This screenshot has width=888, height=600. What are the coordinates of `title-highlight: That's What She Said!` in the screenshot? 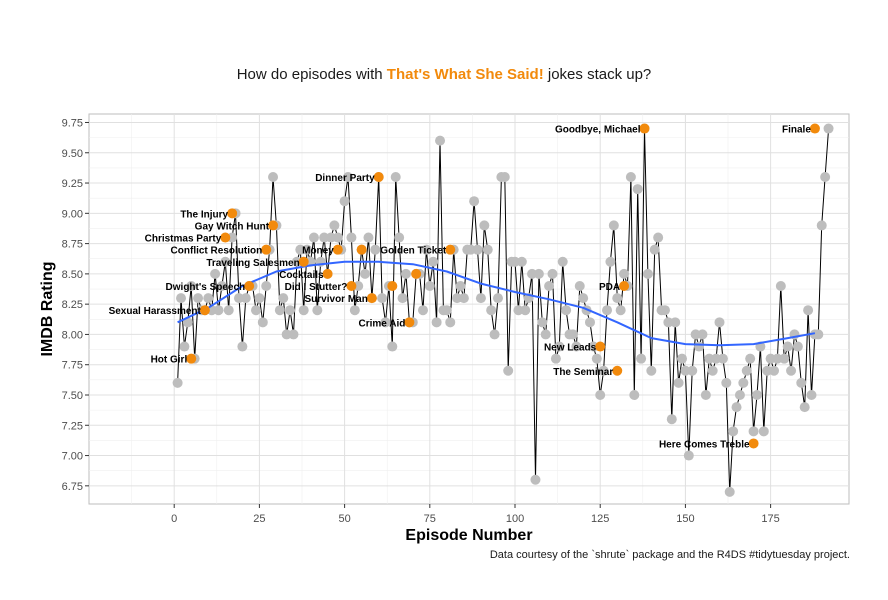 It's located at (465, 74).